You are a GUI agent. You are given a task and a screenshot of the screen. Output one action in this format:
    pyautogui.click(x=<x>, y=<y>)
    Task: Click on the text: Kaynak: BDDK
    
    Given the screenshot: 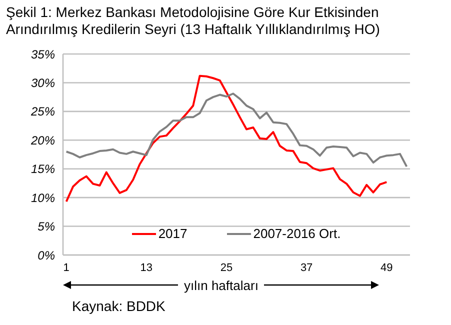 What is the action you would take?
    pyautogui.click(x=119, y=306)
    